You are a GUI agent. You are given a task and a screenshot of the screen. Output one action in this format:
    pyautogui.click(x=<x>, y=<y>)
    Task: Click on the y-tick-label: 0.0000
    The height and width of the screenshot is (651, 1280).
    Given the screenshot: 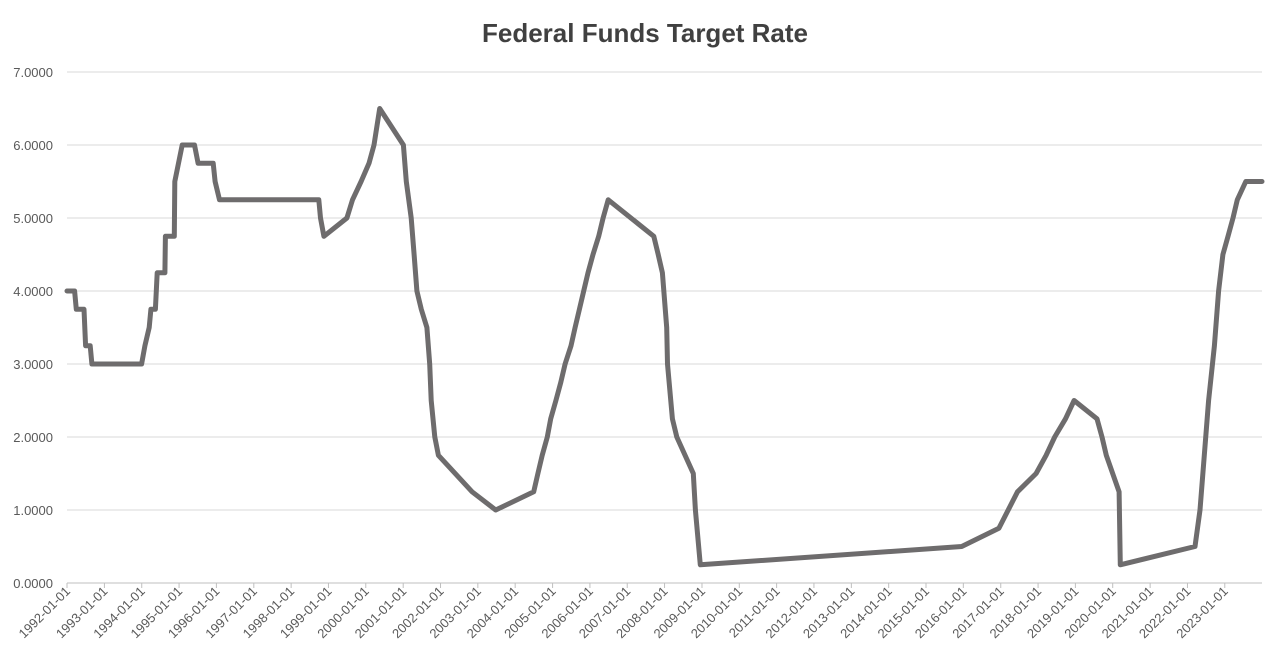 What is the action you would take?
    pyautogui.click(x=33, y=583)
    